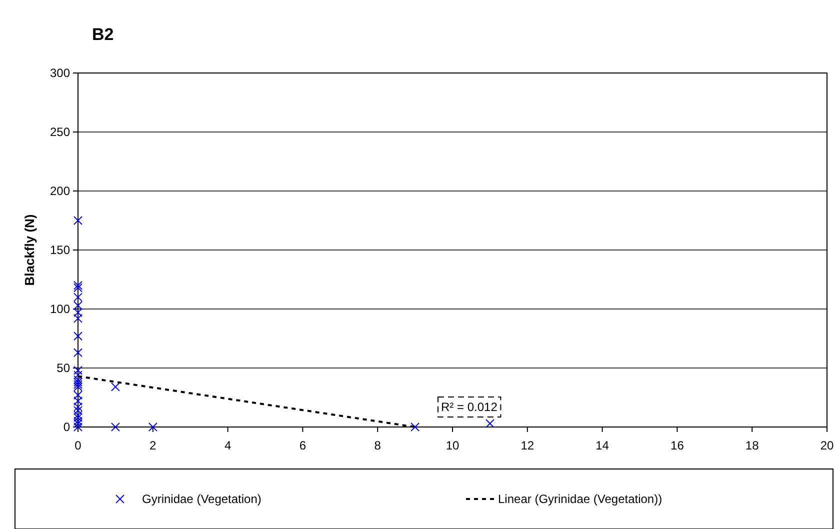 This screenshot has width=835, height=529. What do you see at coordinates (202, 499) in the screenshot?
I see `legend-label: Gyrinidae (Vegetation)` at bounding box center [202, 499].